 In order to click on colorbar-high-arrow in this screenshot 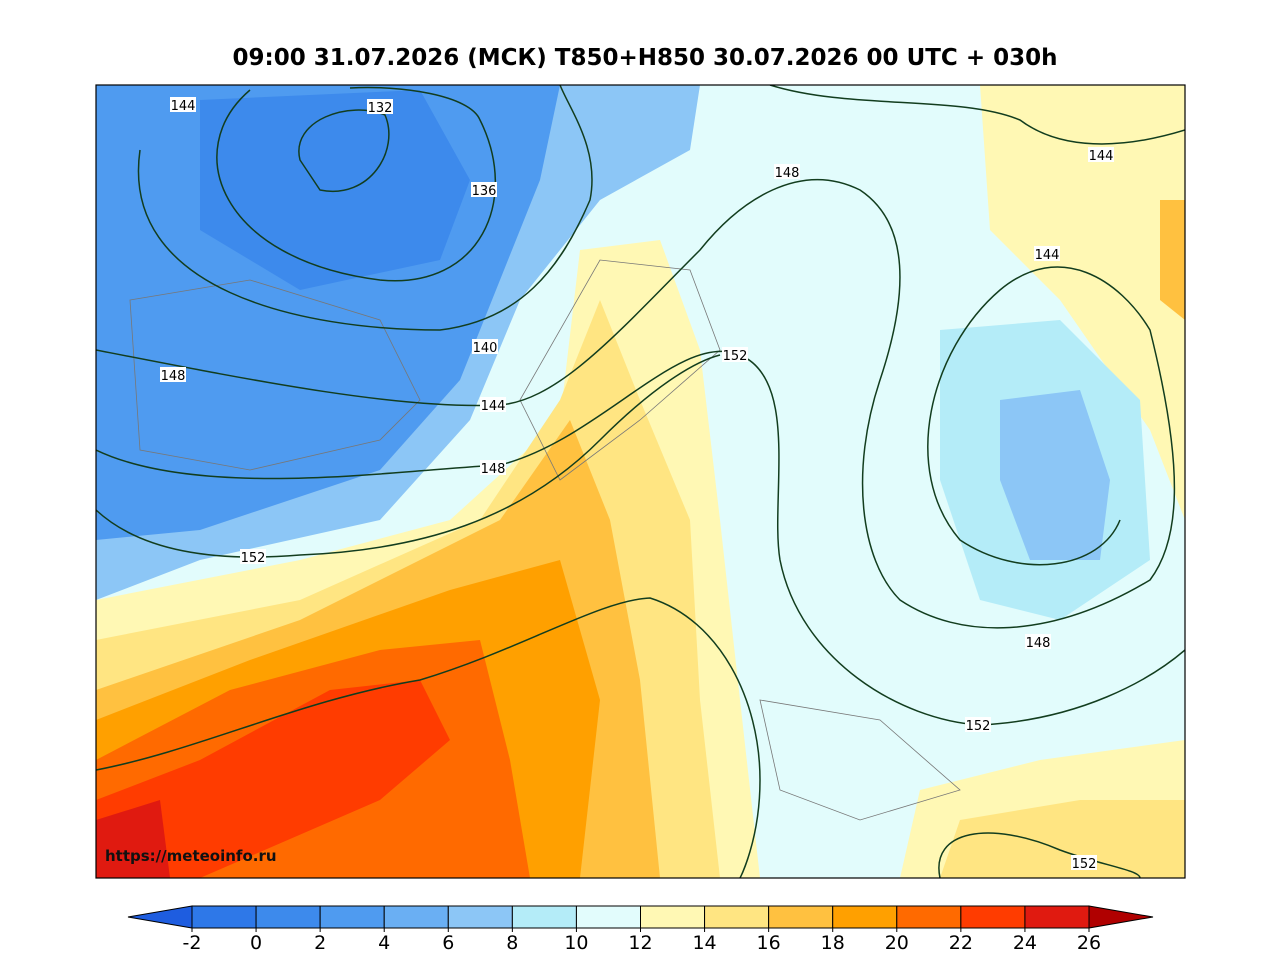, I will do `click(1121, 917)`.